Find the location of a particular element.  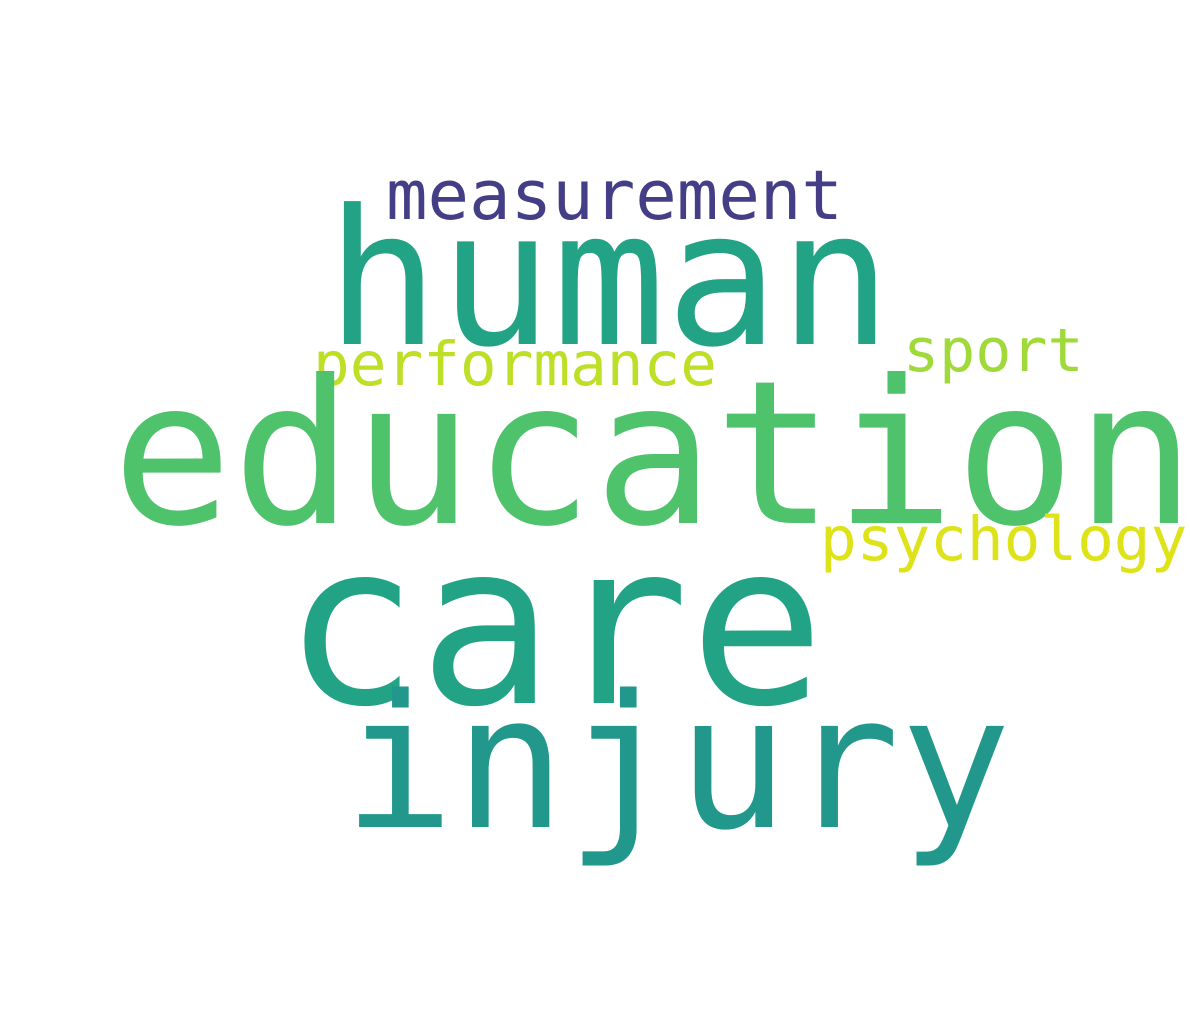

word-performance: performance is located at coordinates (515, 364).